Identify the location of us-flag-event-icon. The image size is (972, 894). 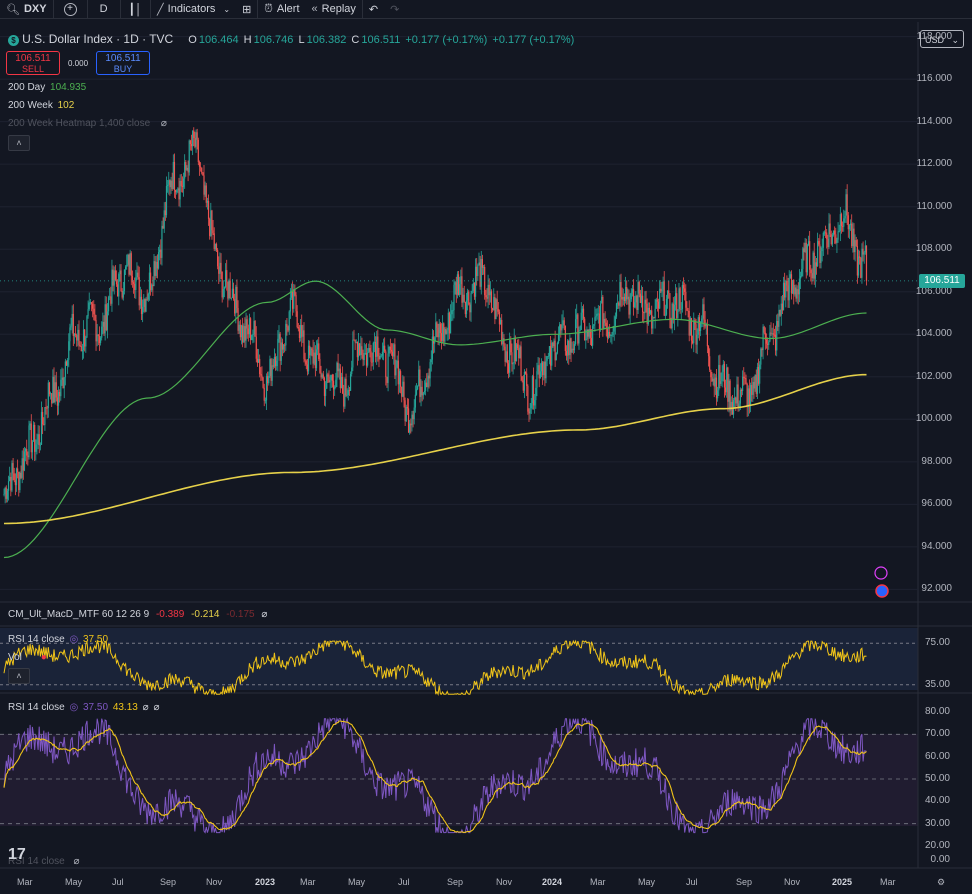
(882, 591).